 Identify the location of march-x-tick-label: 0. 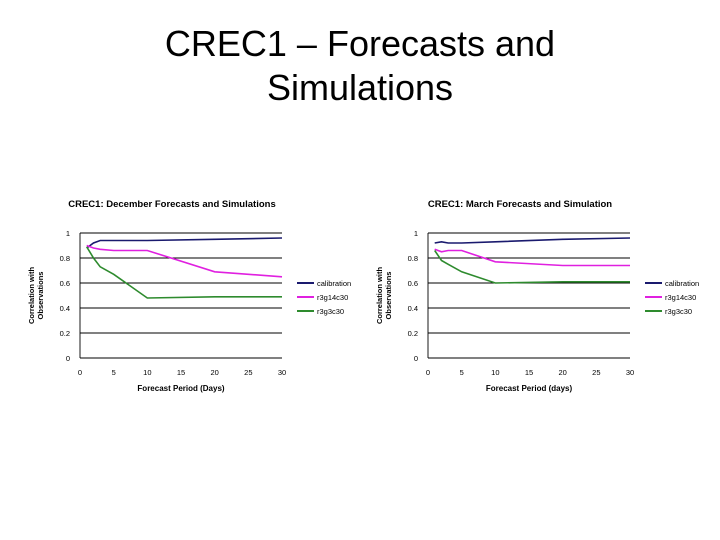
(428, 372).